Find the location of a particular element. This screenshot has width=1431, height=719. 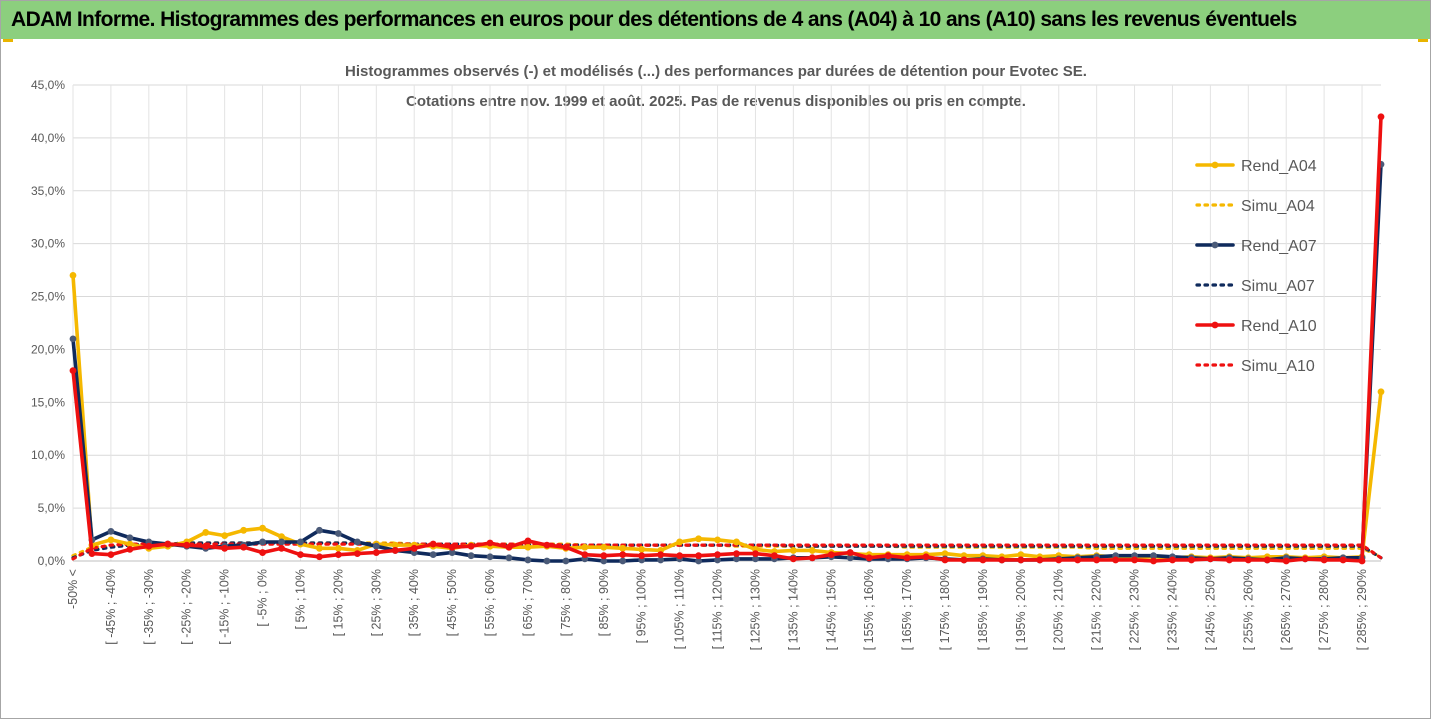

corner-marker-left is located at coordinates (8, 40).